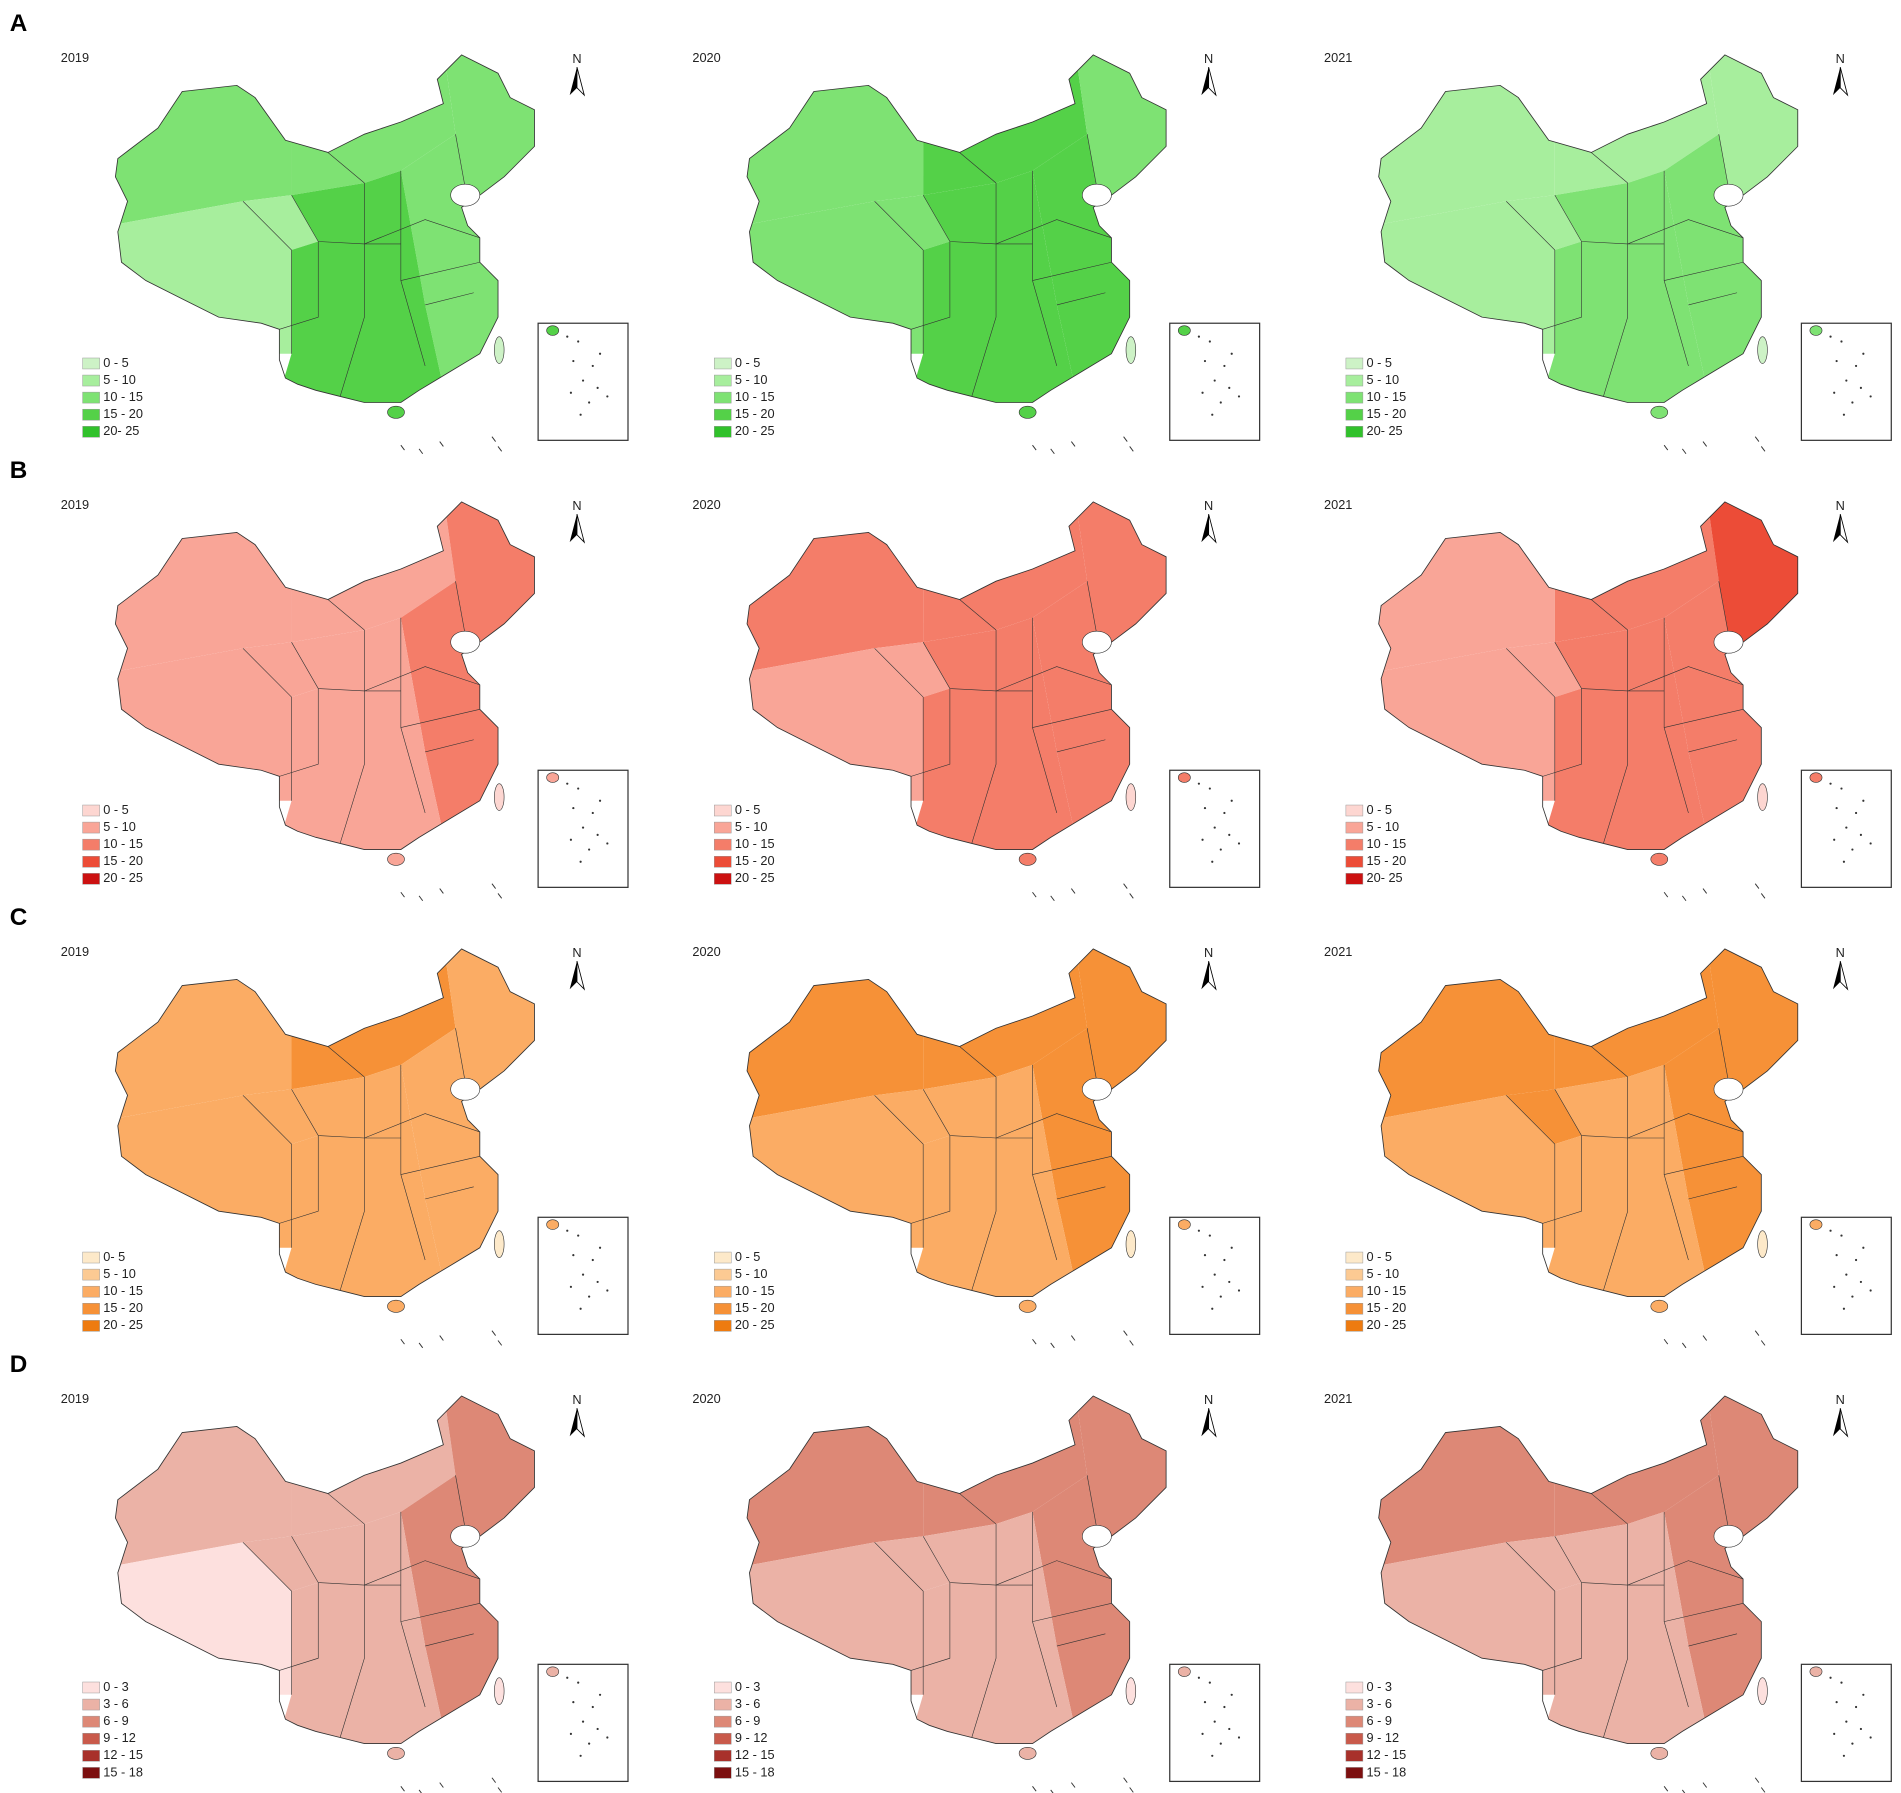  Describe the element at coordinates (114, 1256) in the screenshot. I see `legend-label: 0- 5` at that location.